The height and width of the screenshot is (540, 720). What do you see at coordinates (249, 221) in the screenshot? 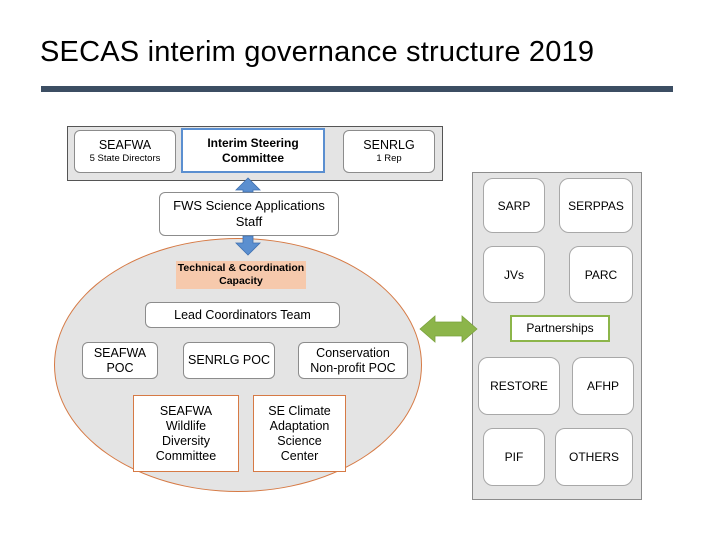
I see `fws-line2: Staff` at bounding box center [249, 221].